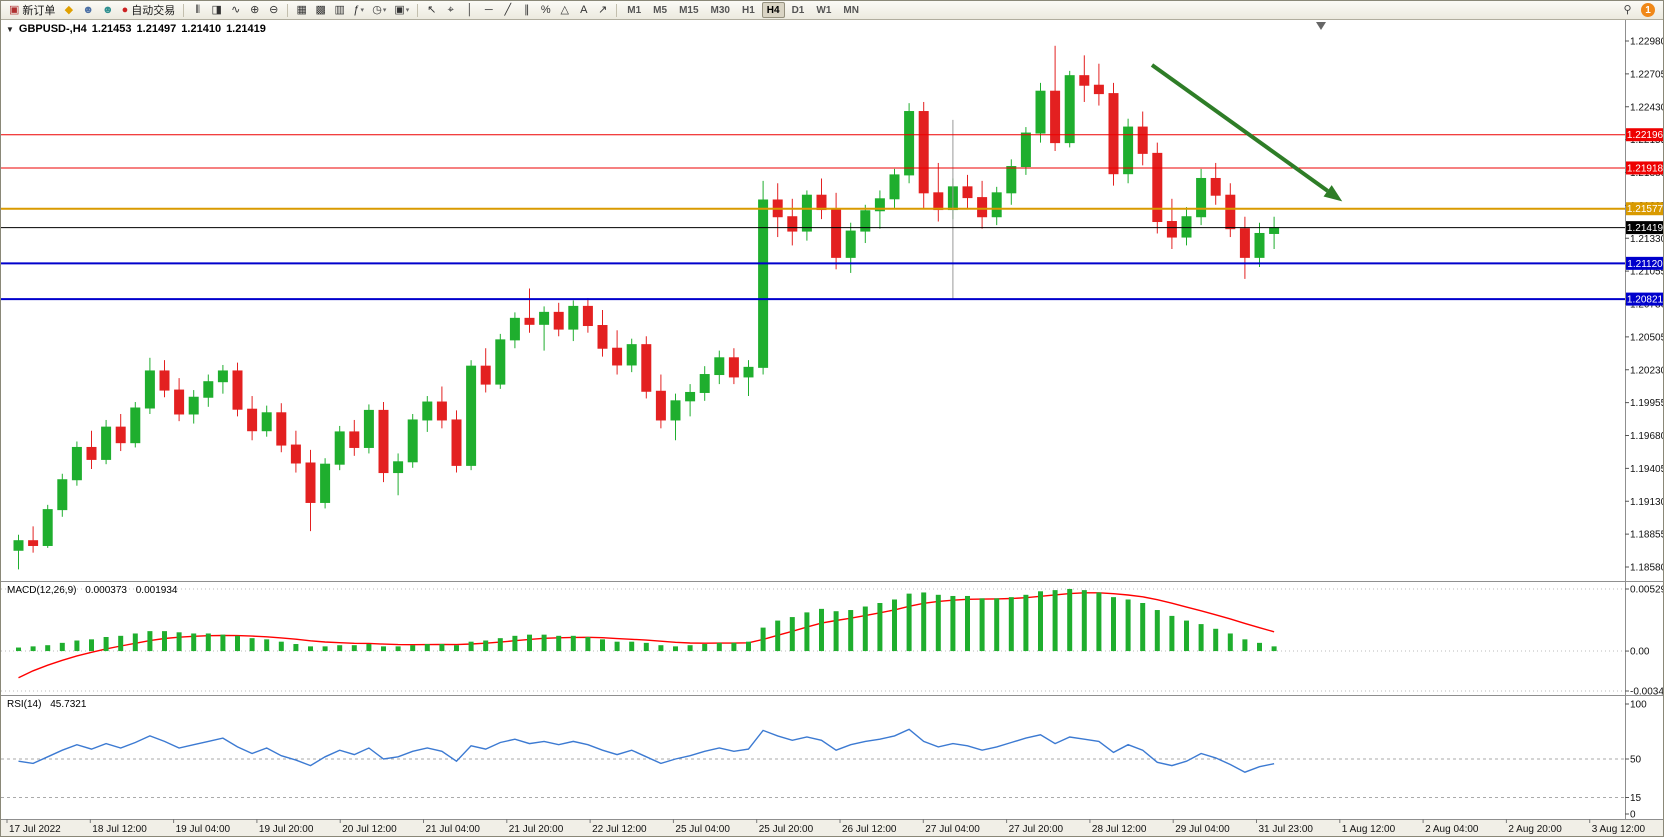 Image resolution: width=1664 pixels, height=837 pixels. Describe the element at coordinates (68, 704) in the screenshot. I see `rsi-value: 45.7321` at that location.